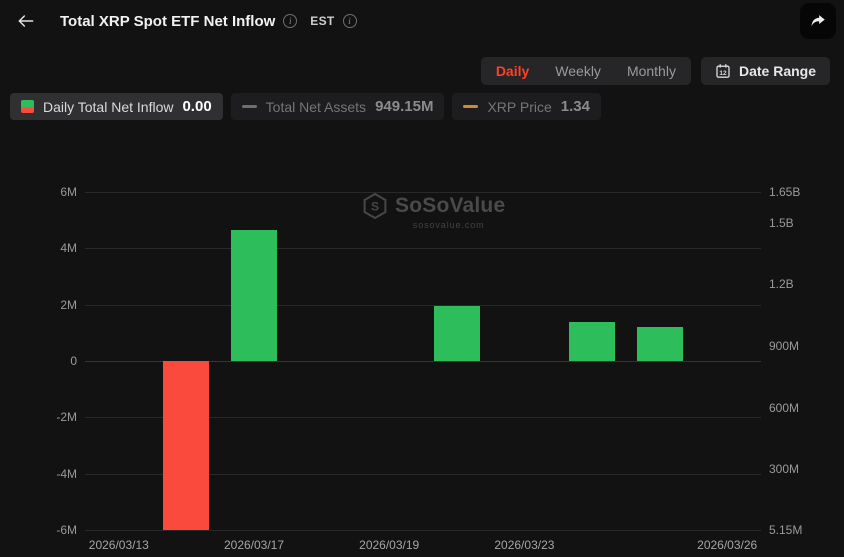  I want to click on legend-item-xrp-price: XRP Price 1.34, so click(526, 106).